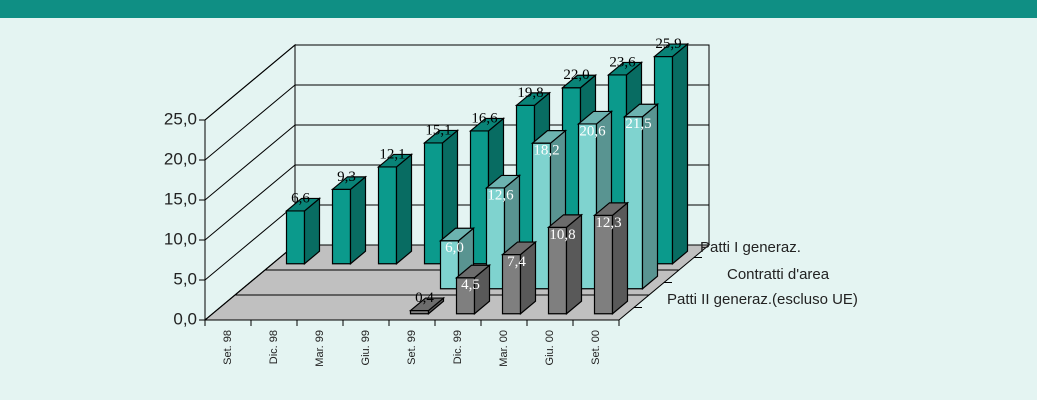 The image size is (1037, 400). What do you see at coordinates (456, 82) in the screenshot?
I see `grid-line` at bounding box center [456, 82].